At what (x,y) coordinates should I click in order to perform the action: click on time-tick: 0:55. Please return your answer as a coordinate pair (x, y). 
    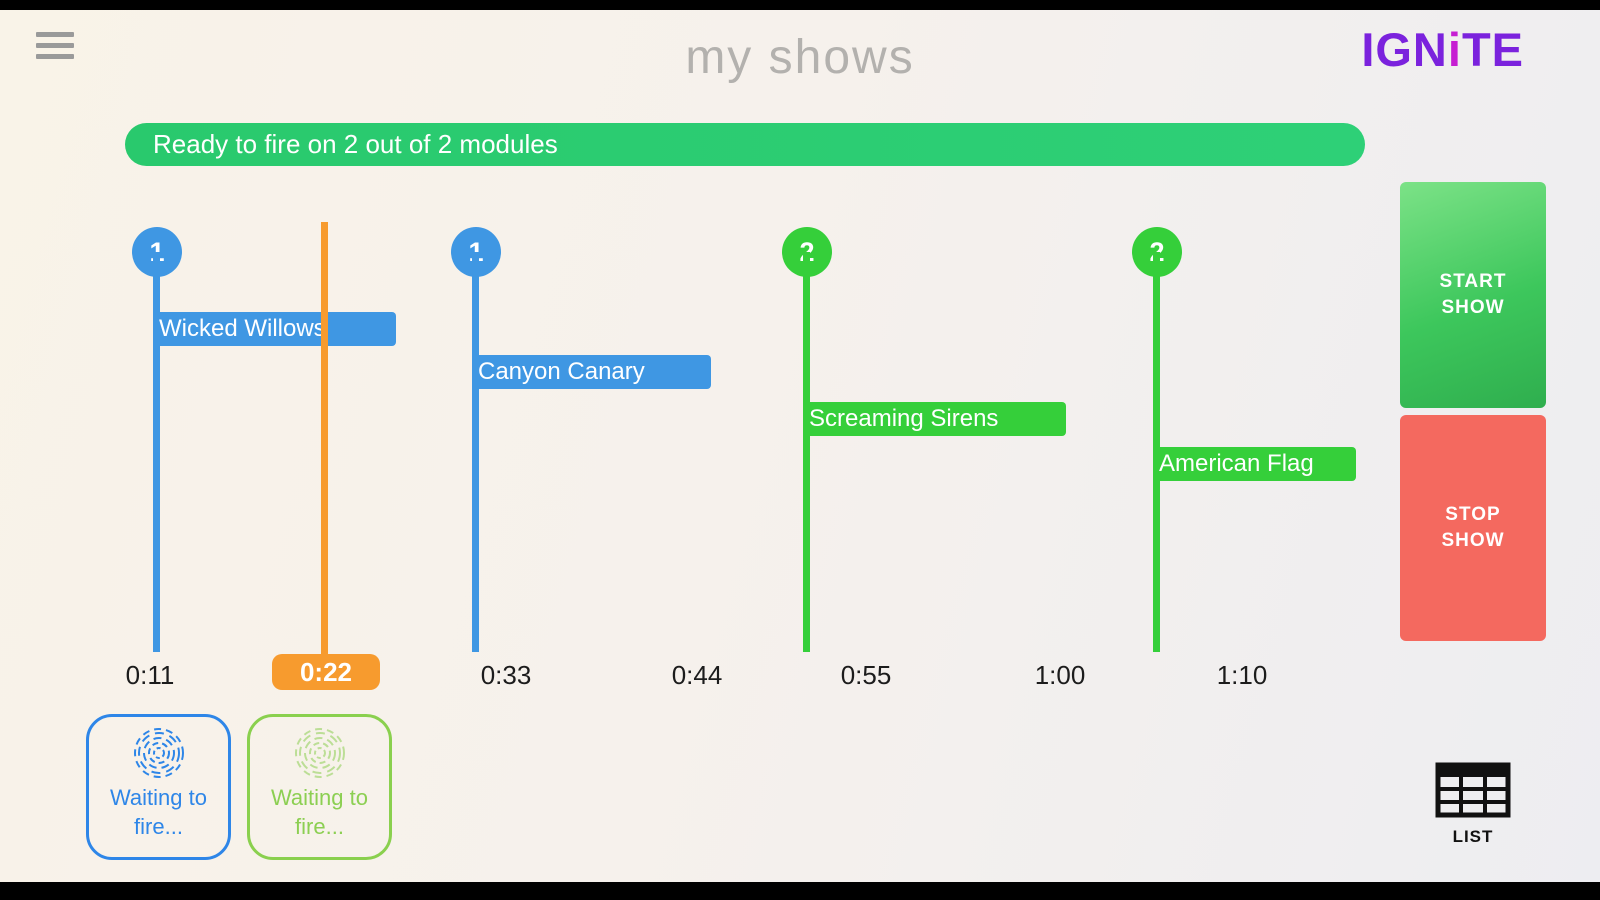
    Looking at the image, I should click on (866, 675).